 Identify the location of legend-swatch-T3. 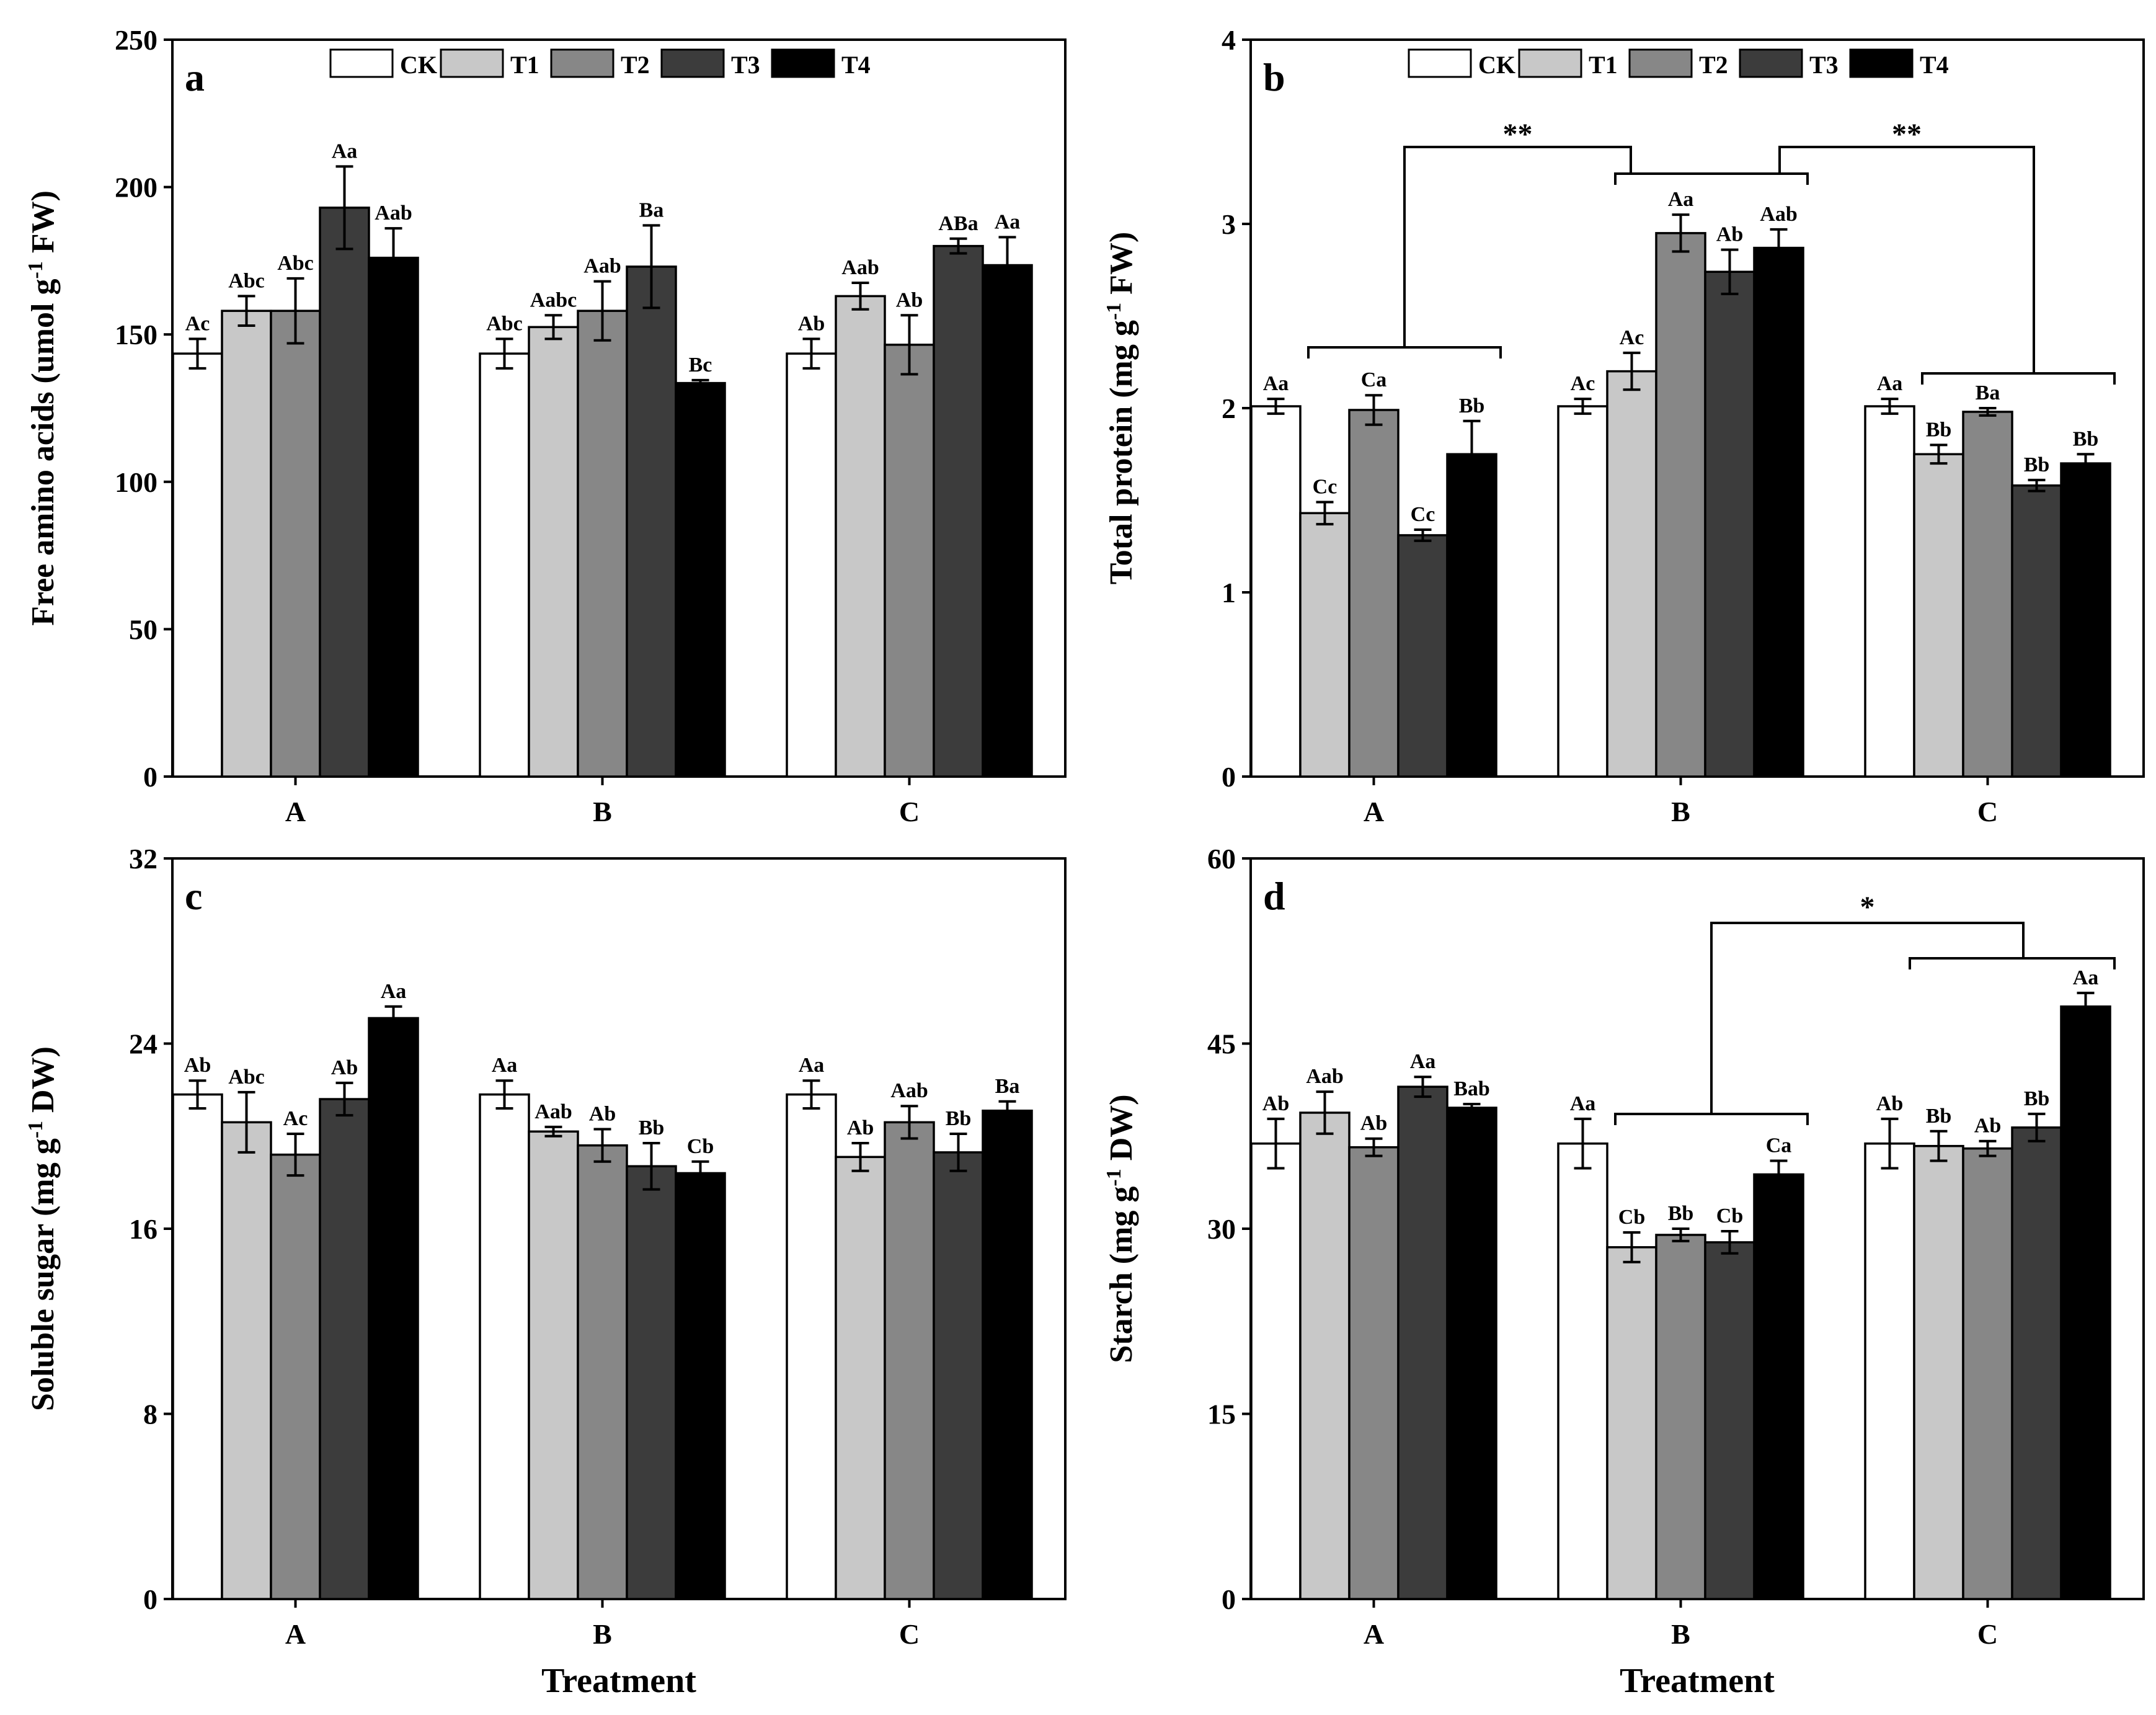
(693, 63).